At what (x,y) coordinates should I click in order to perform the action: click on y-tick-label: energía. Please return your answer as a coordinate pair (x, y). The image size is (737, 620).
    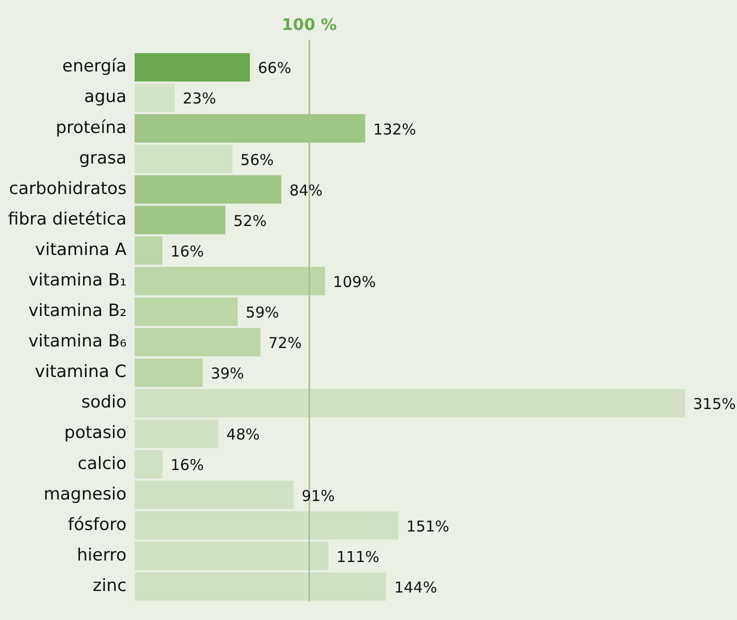
    Looking at the image, I should click on (94, 66).